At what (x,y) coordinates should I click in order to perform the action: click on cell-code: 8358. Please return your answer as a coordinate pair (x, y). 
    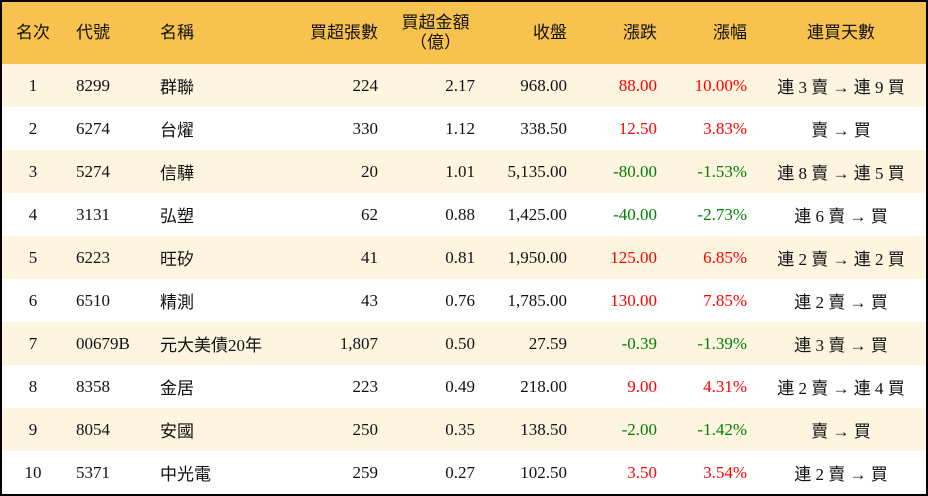
    Looking at the image, I should click on (93, 386).